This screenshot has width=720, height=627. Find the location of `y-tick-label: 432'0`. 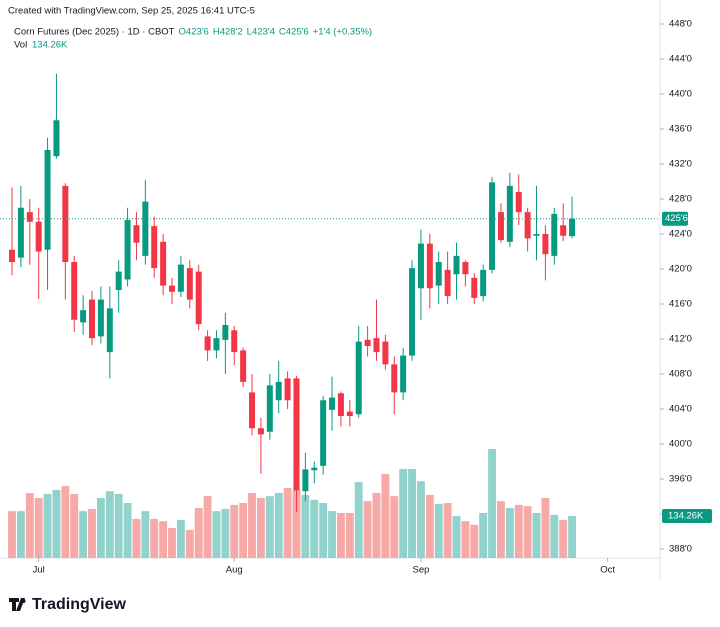

y-tick-label: 432'0 is located at coordinates (680, 164).